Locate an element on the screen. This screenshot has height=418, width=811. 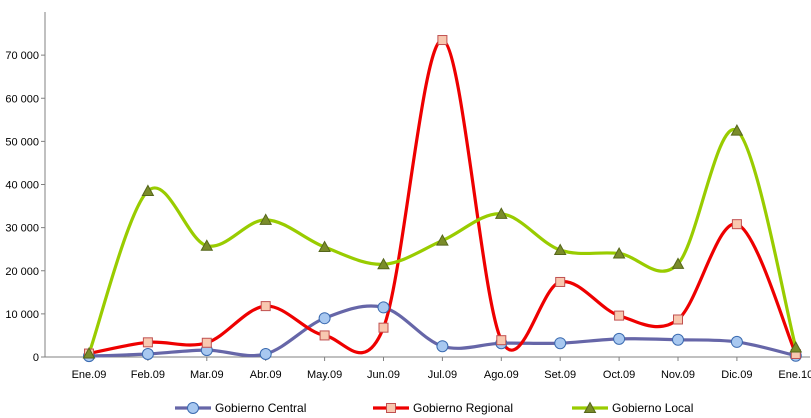
legend-label: Gobierno Central is located at coordinates (260, 408).